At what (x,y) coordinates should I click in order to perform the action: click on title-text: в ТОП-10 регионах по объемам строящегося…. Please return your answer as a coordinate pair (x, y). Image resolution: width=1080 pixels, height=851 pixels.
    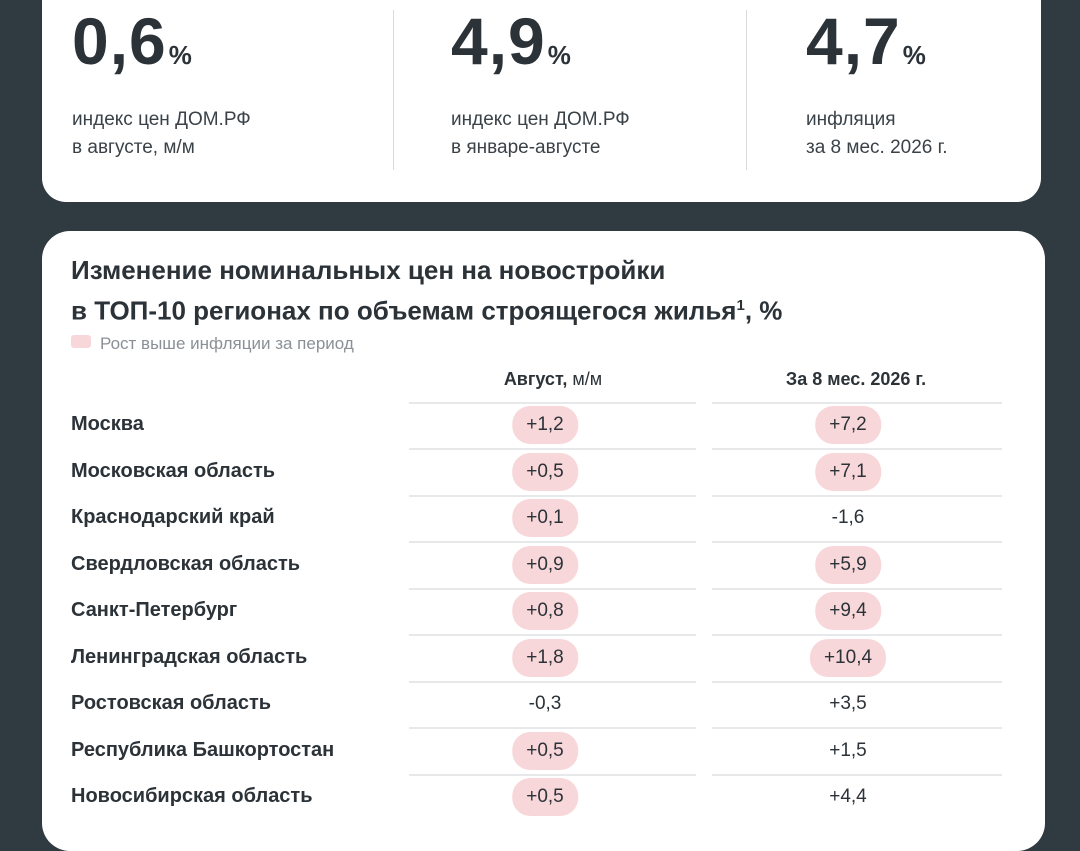
    Looking at the image, I should click on (404, 310).